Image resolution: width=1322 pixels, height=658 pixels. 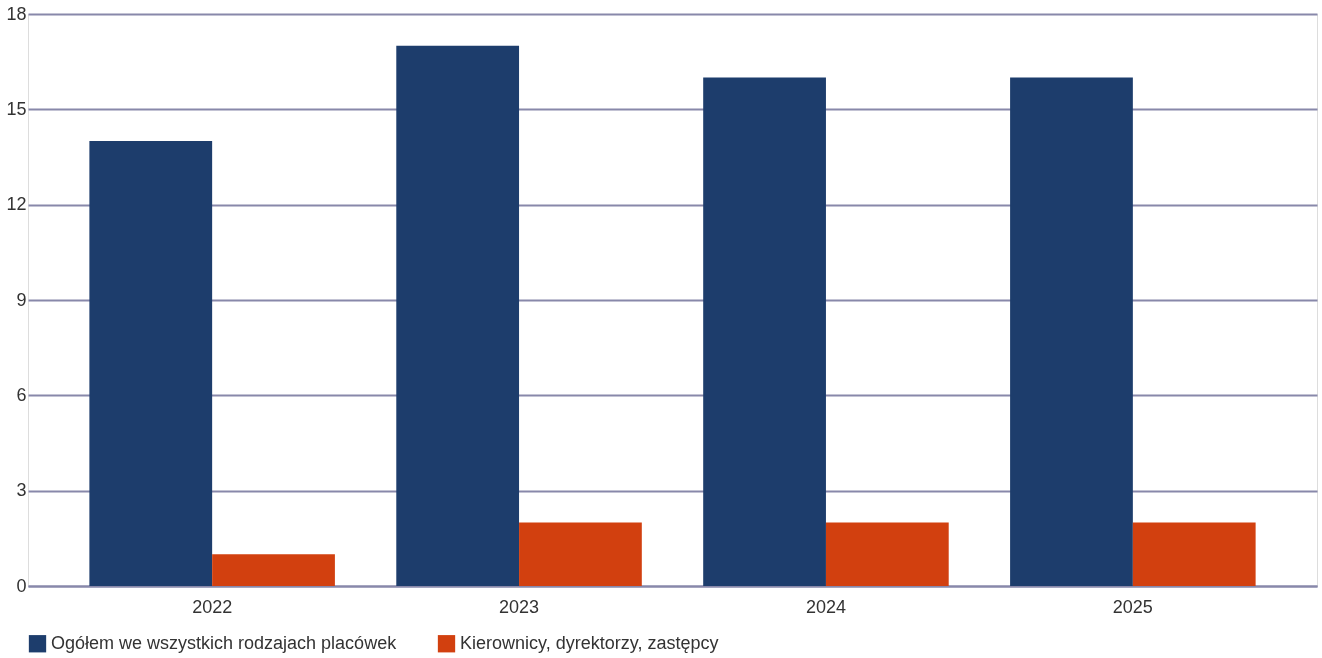 I want to click on y-tick-label: 15, so click(x=16, y=108).